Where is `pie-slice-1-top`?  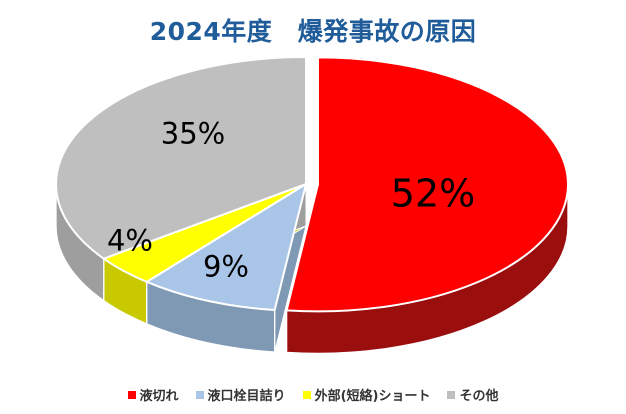 pie-slice-1-top is located at coordinates (226, 247).